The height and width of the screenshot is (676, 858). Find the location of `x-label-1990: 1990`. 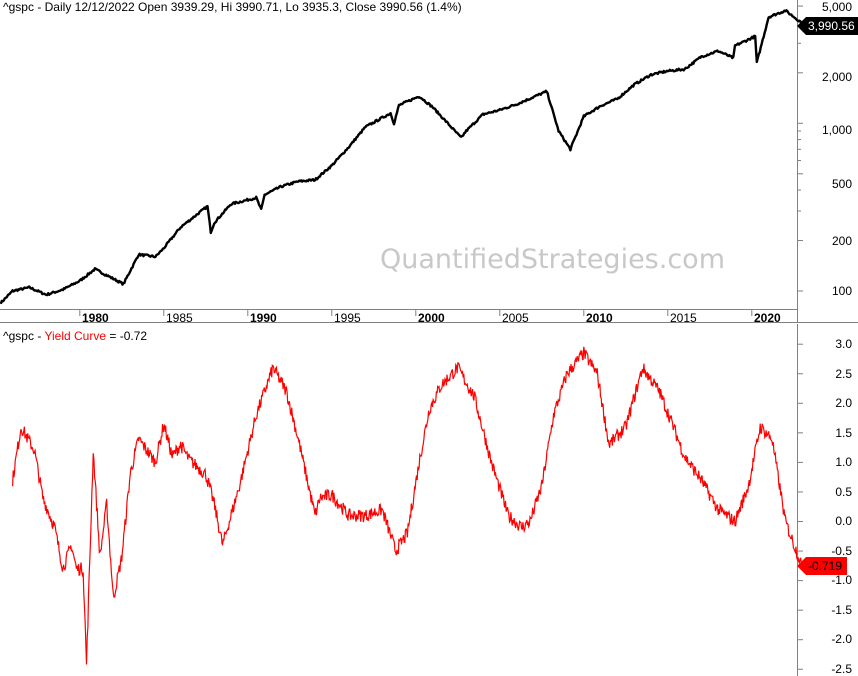

x-label-1990: 1990 is located at coordinates (263, 318).